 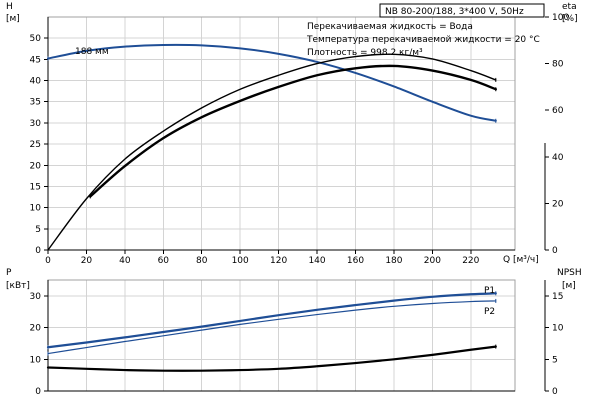 I want to click on x-axis-label: Q [м³/ч], so click(x=521, y=260).